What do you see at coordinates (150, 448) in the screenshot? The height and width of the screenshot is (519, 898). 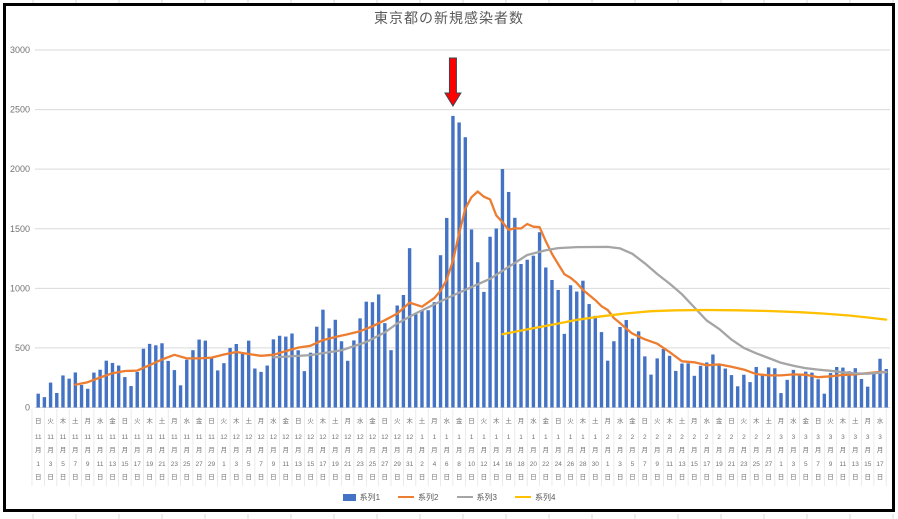 I see `x-axis-tick-label: 木 11 月 19 日` at bounding box center [150, 448].